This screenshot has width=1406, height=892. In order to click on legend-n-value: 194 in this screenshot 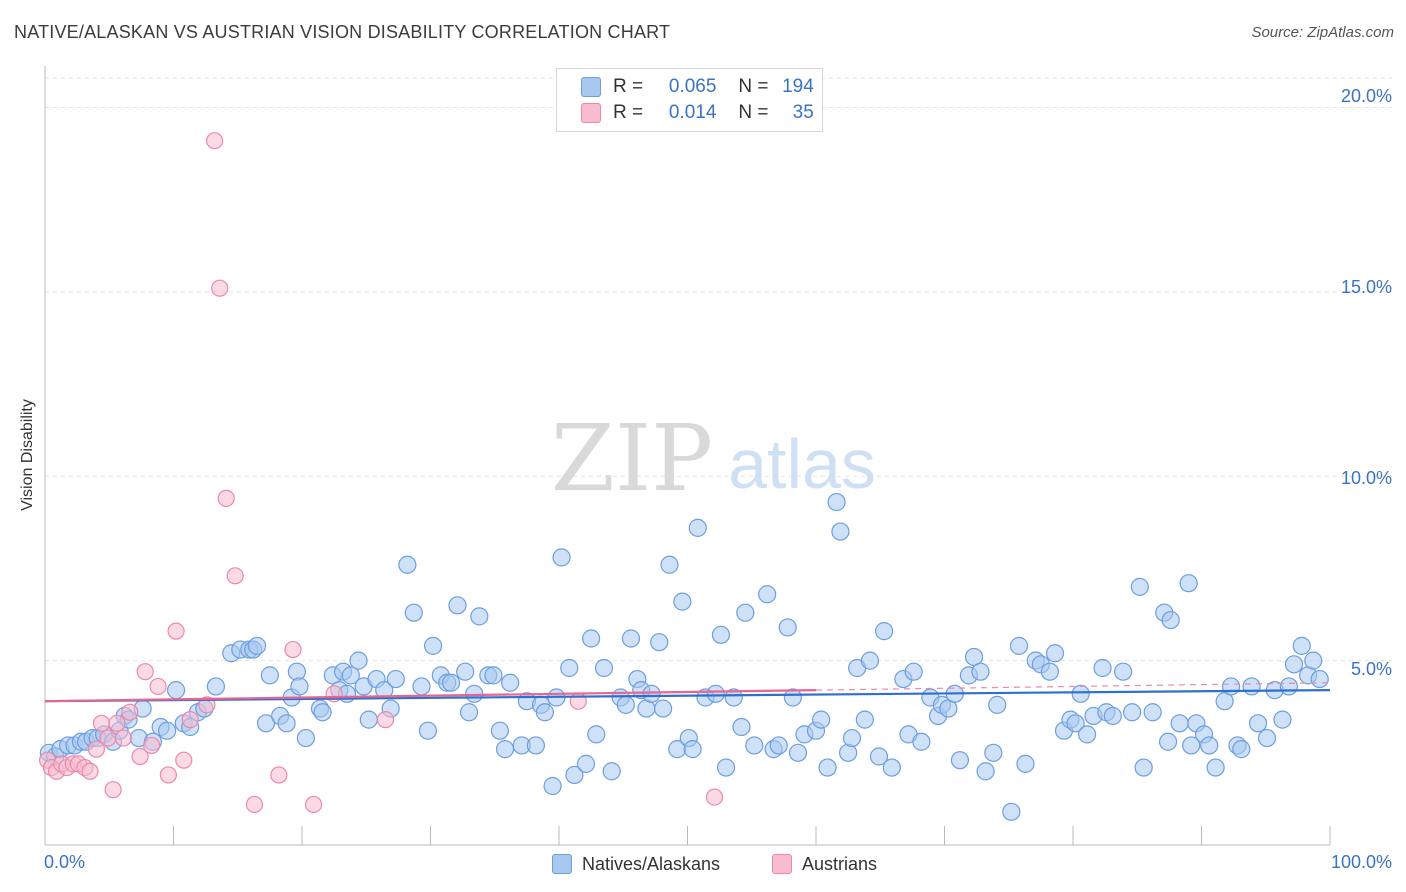, I will do `click(798, 86)`.